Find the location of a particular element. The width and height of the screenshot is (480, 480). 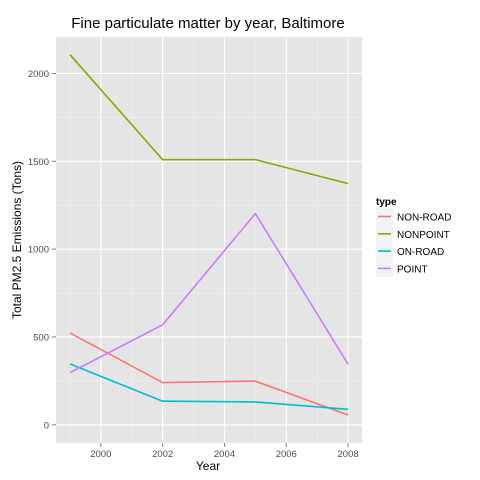

y-tick-label: 1500 is located at coordinates (38, 162).